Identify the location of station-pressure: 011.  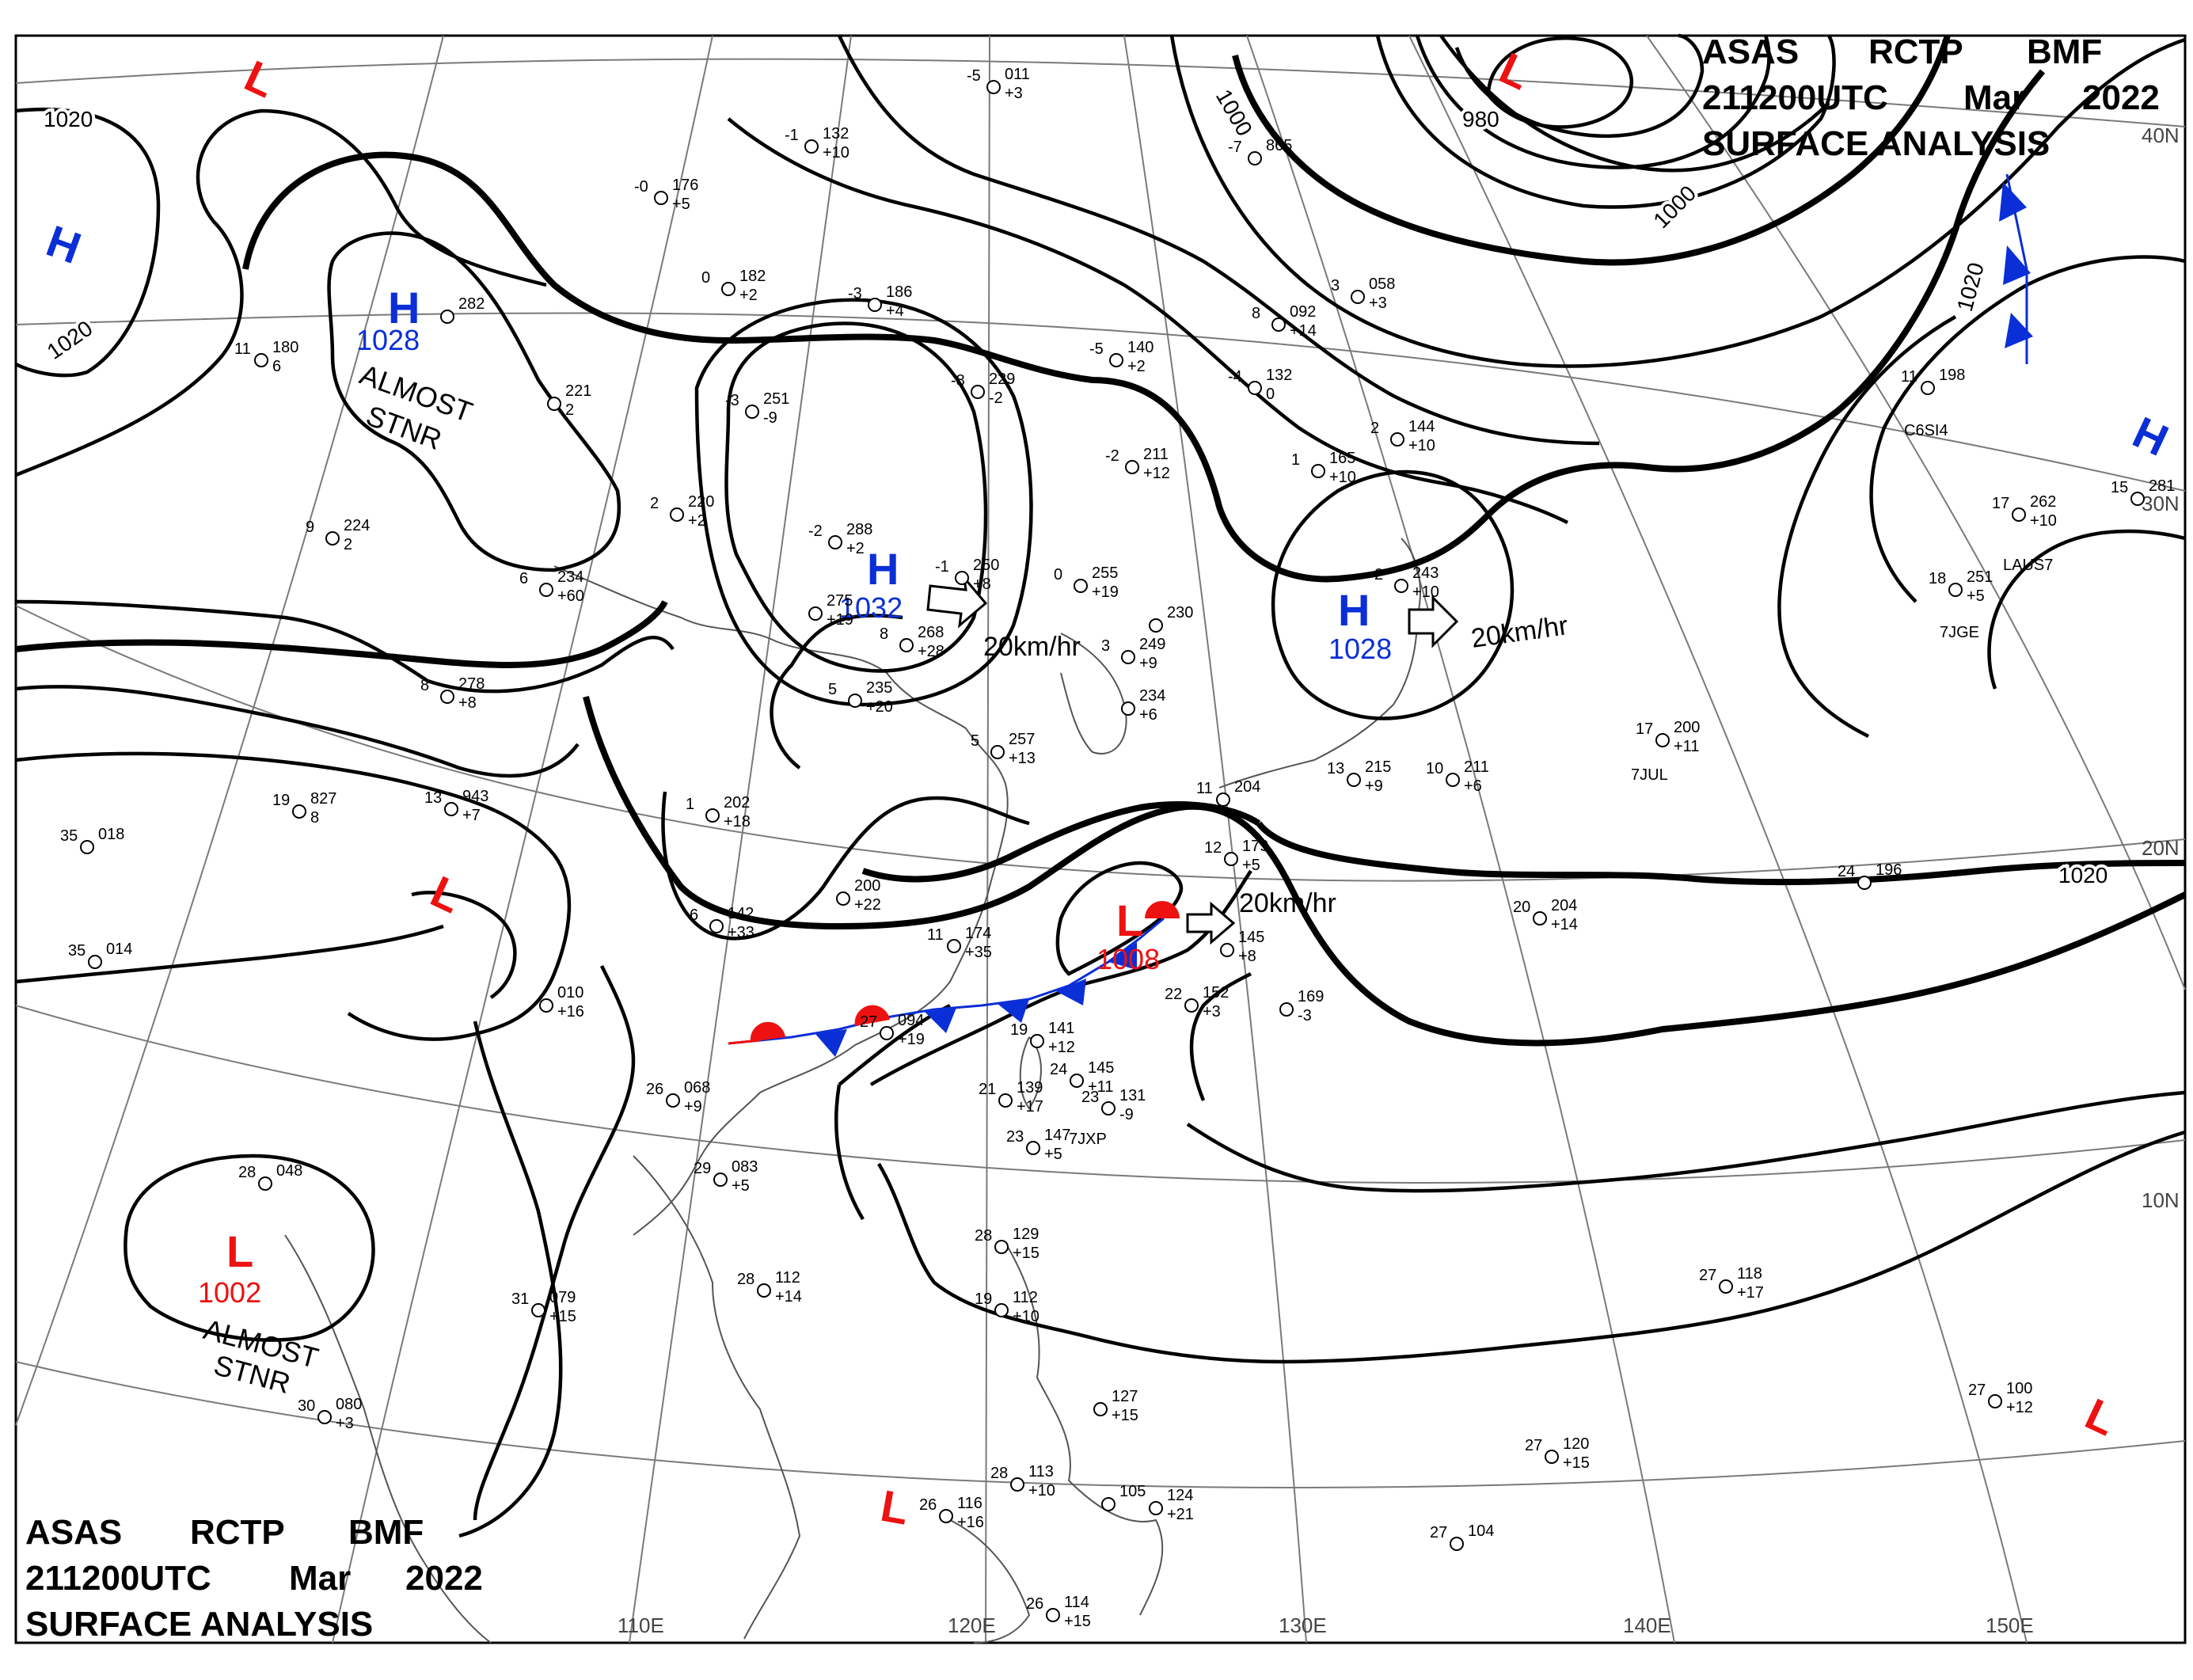
(1018, 74).